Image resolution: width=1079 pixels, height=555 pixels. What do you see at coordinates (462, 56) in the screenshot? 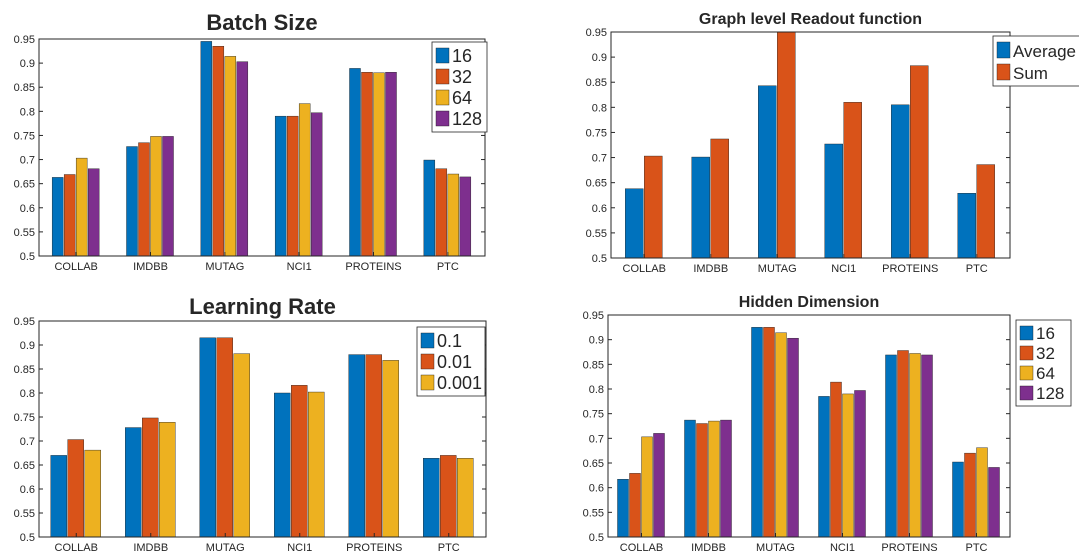
I see `legend-label: 16` at bounding box center [462, 56].